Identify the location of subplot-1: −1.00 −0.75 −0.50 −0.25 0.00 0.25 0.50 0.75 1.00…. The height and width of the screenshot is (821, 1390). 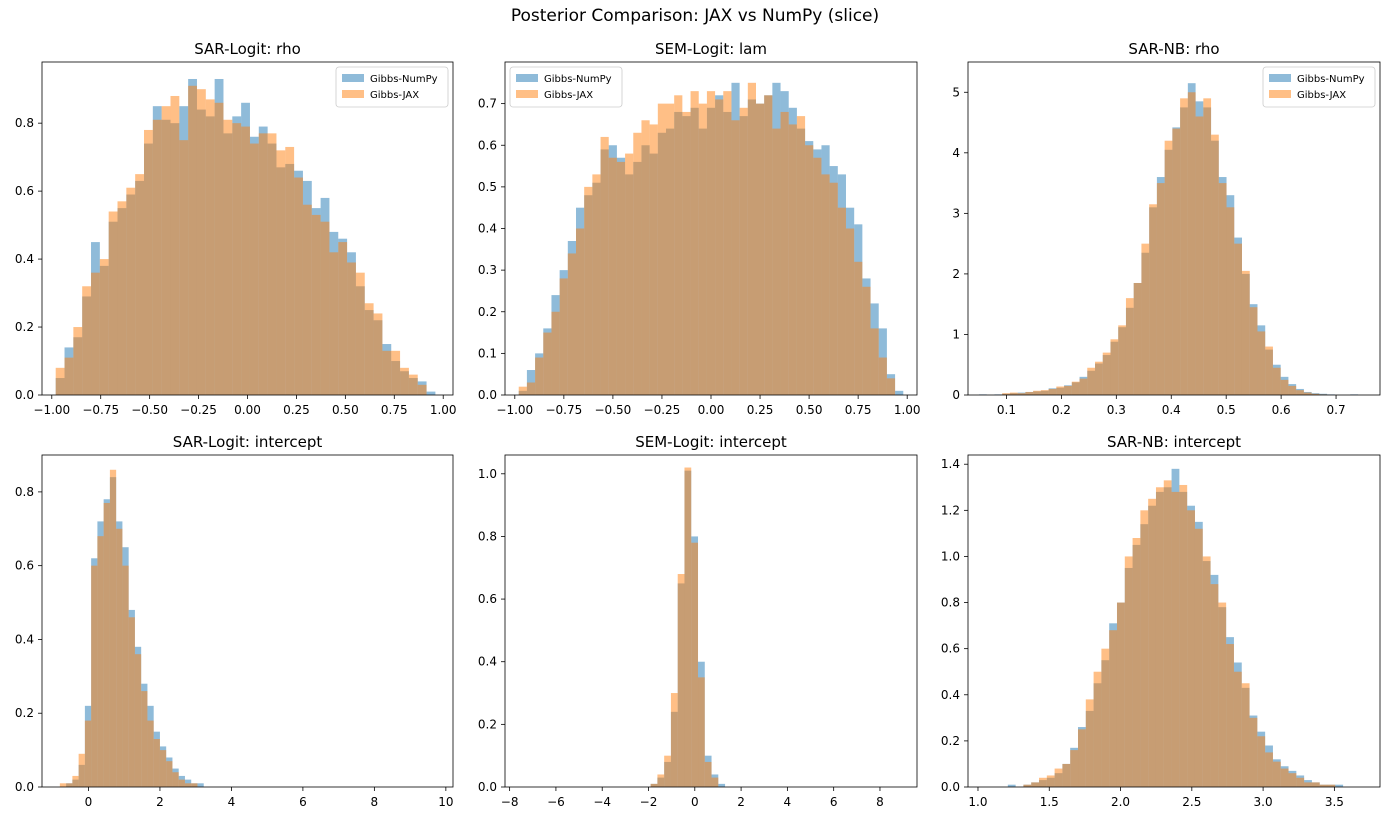
(236, 228).